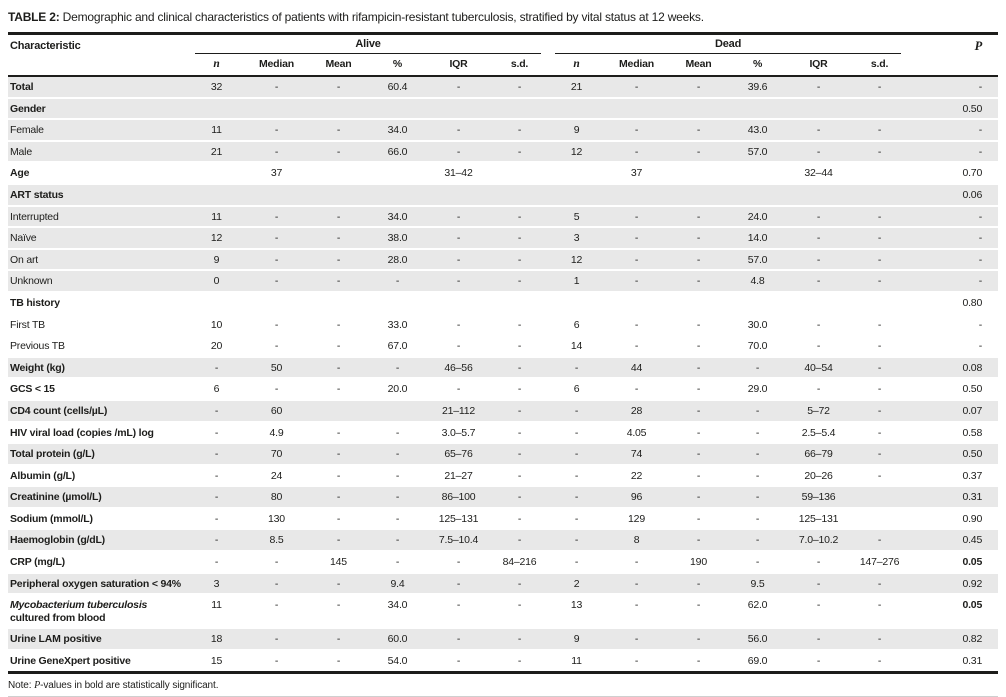  What do you see at coordinates (503, 217) in the screenshot?
I see `table-row: Interrupted 11- -34.0- -5- -24.0- - -` at bounding box center [503, 217].